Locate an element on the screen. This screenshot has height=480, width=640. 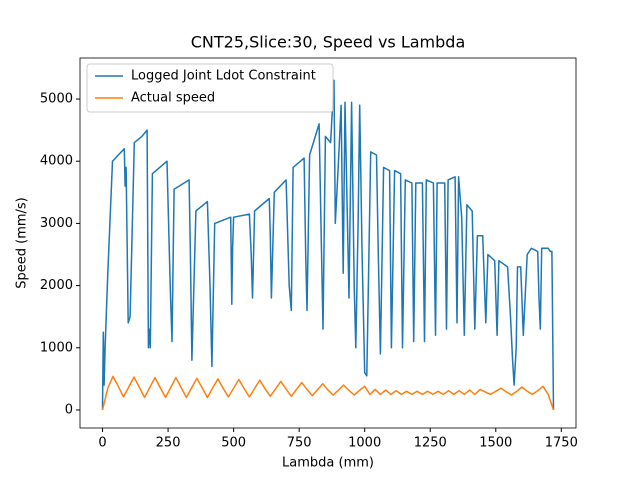
y-axis-label: Speed (mm/s) is located at coordinates (22, 243).